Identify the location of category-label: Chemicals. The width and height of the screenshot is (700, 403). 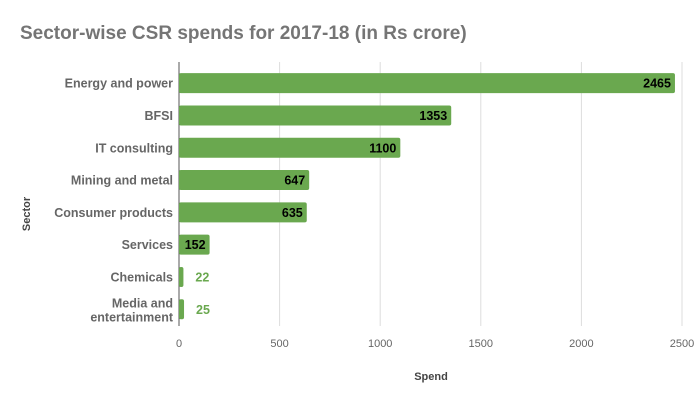
(141, 277).